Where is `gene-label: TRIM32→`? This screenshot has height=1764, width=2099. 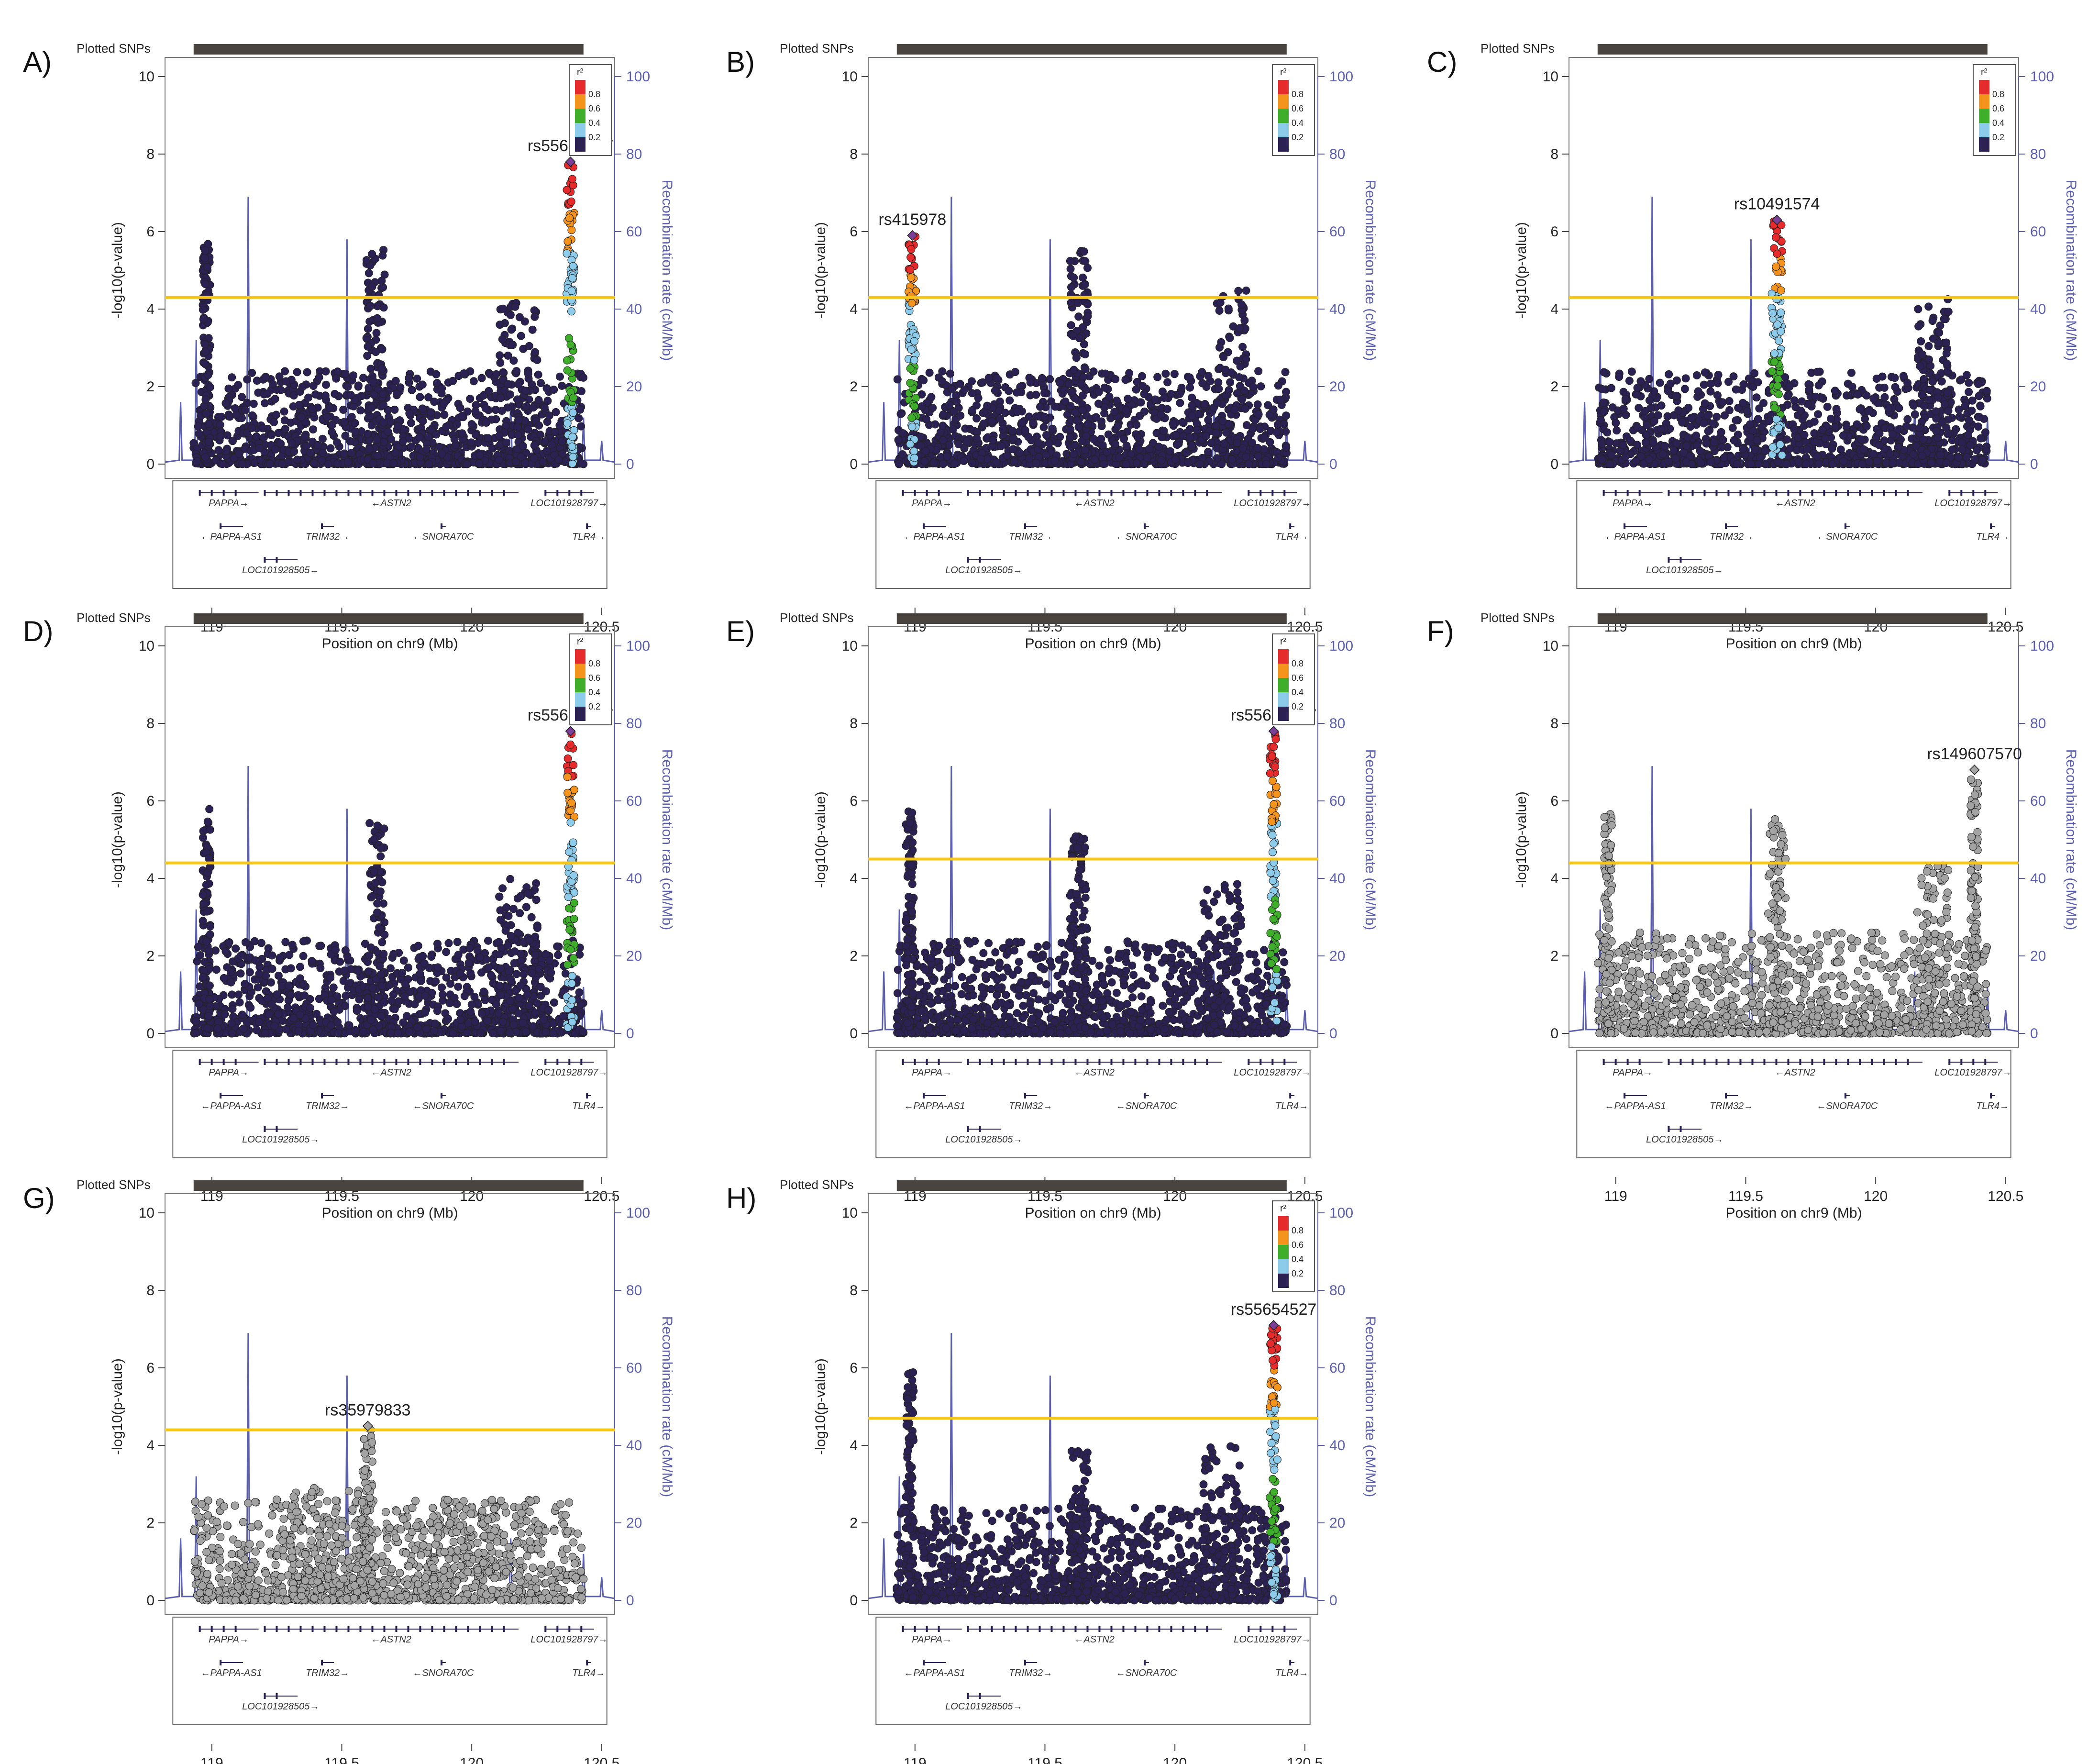
gene-label: TRIM32→ is located at coordinates (1031, 537).